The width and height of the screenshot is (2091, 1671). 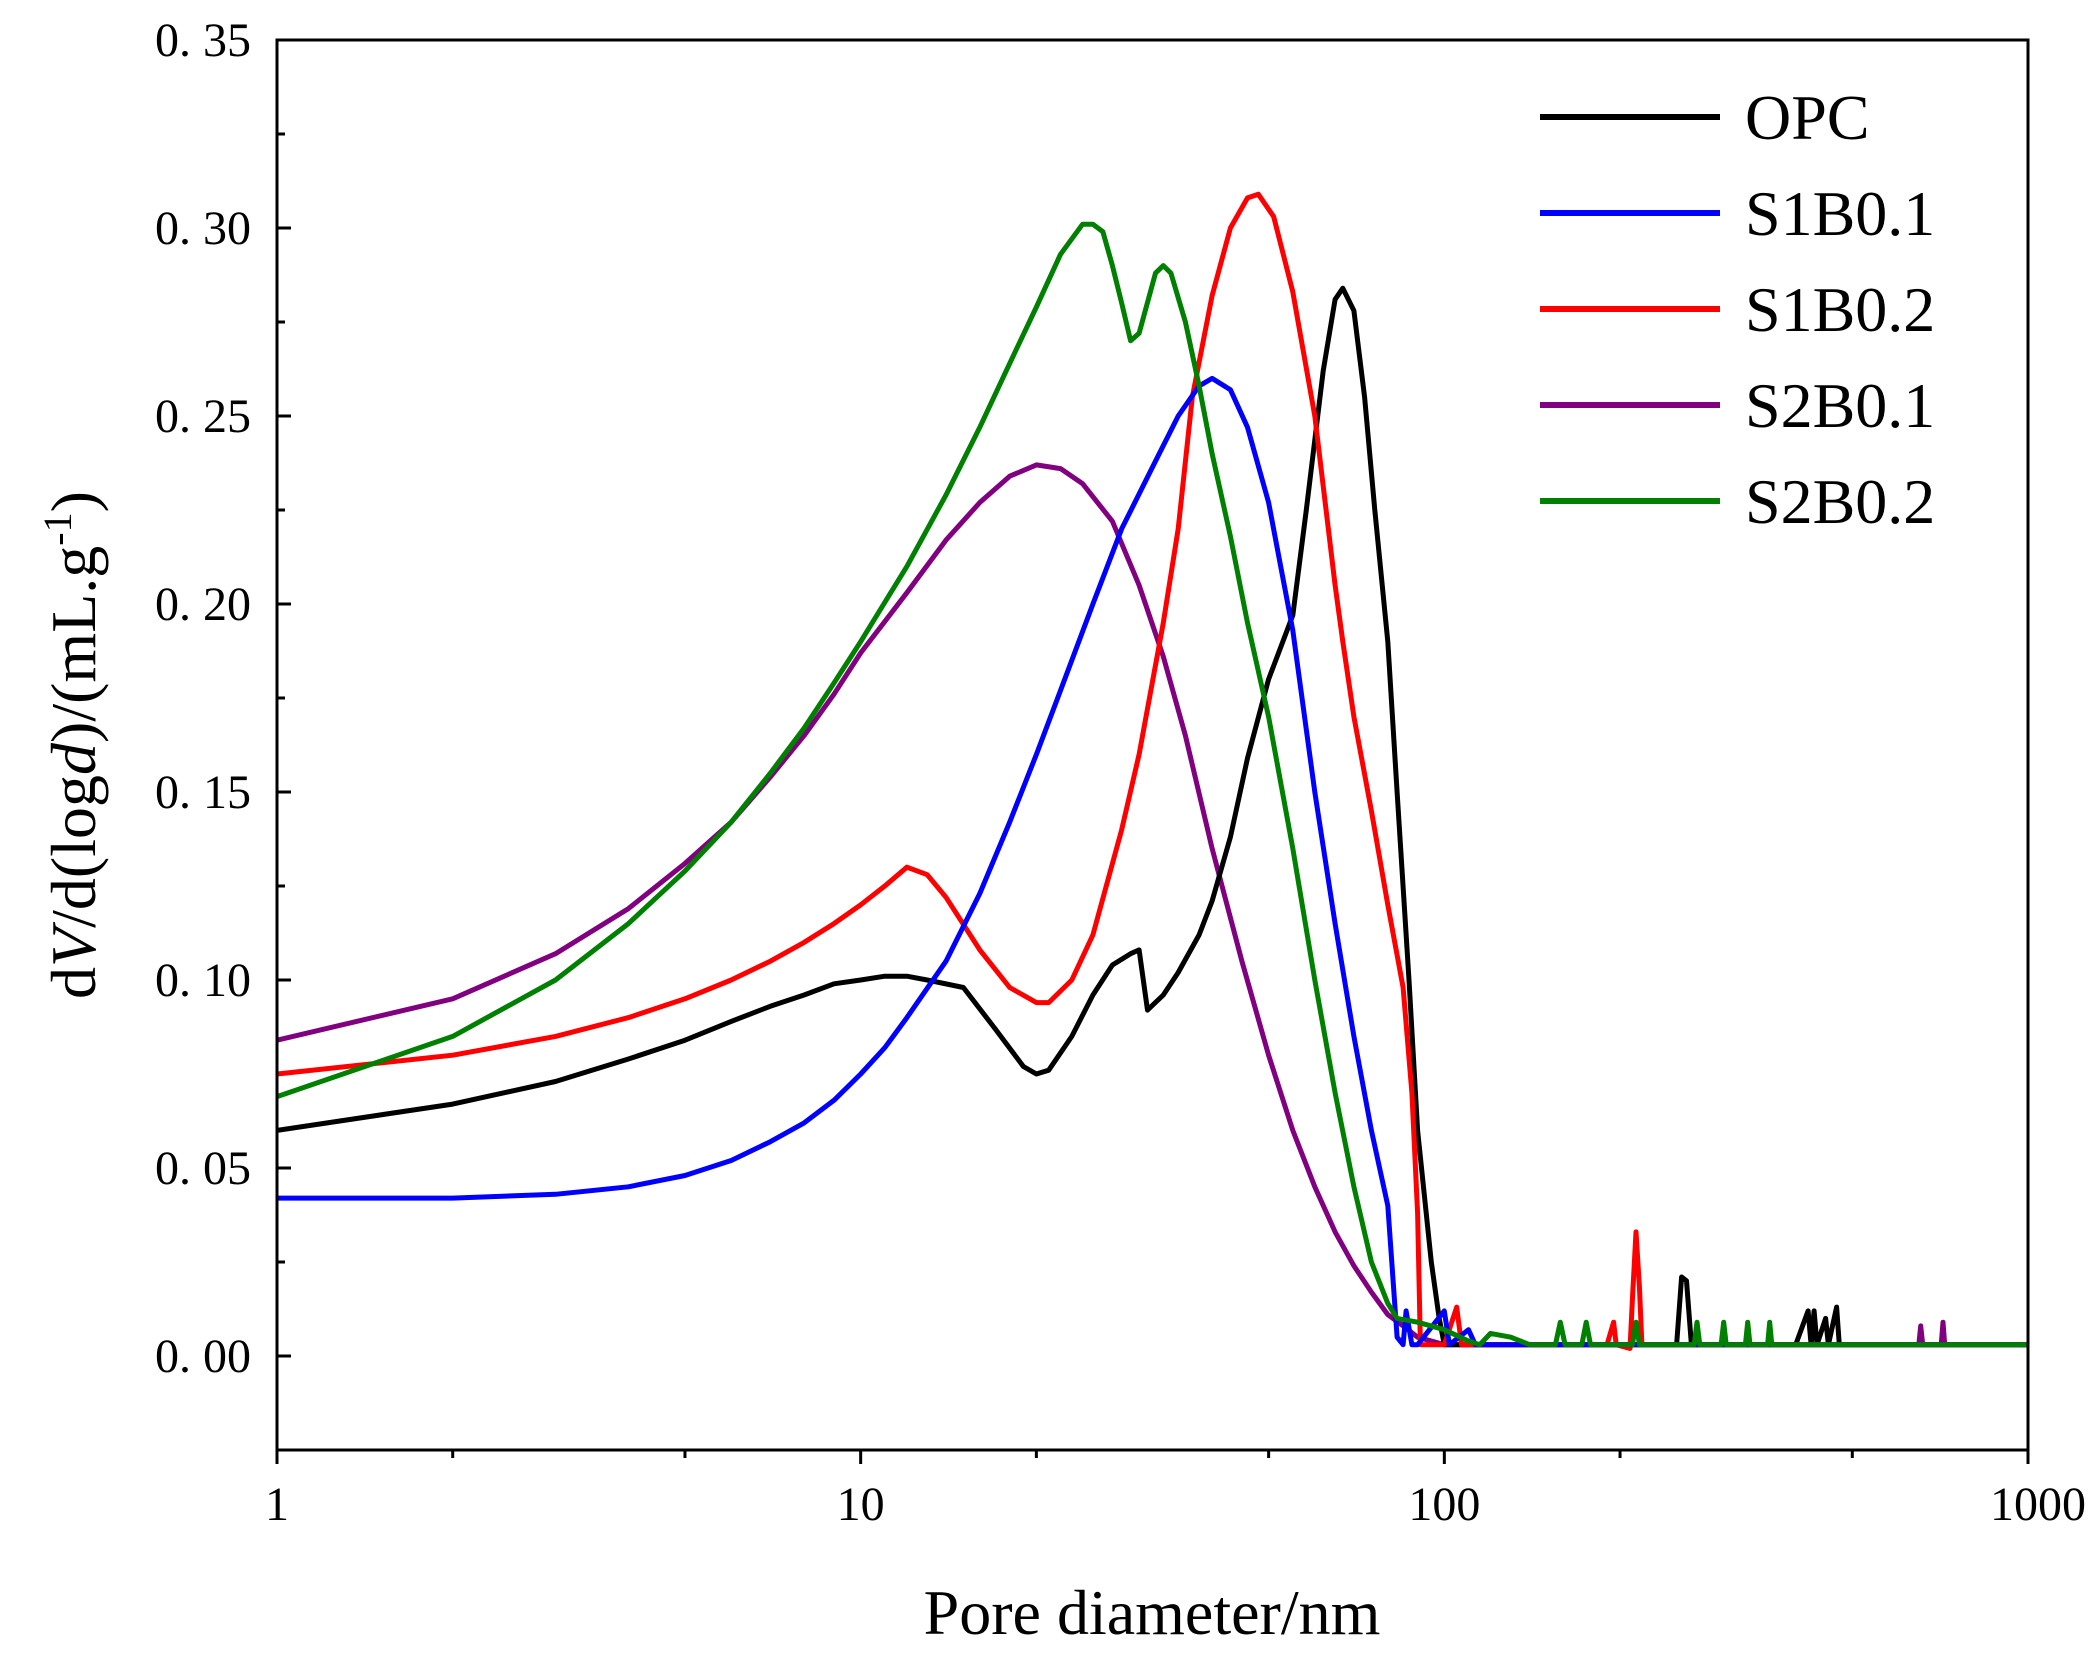 I want to click on x-axis-title: Pore diameter/nm, so click(x=1152, y=1612).